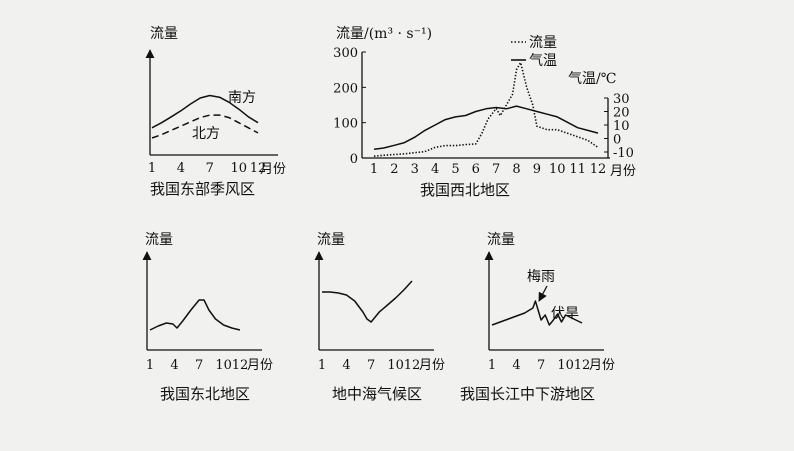 Image resolution: width=794 pixels, height=451 pixels. What do you see at coordinates (577, 169) in the screenshot?
I see `x-tick-label: 11` at bounding box center [577, 169].